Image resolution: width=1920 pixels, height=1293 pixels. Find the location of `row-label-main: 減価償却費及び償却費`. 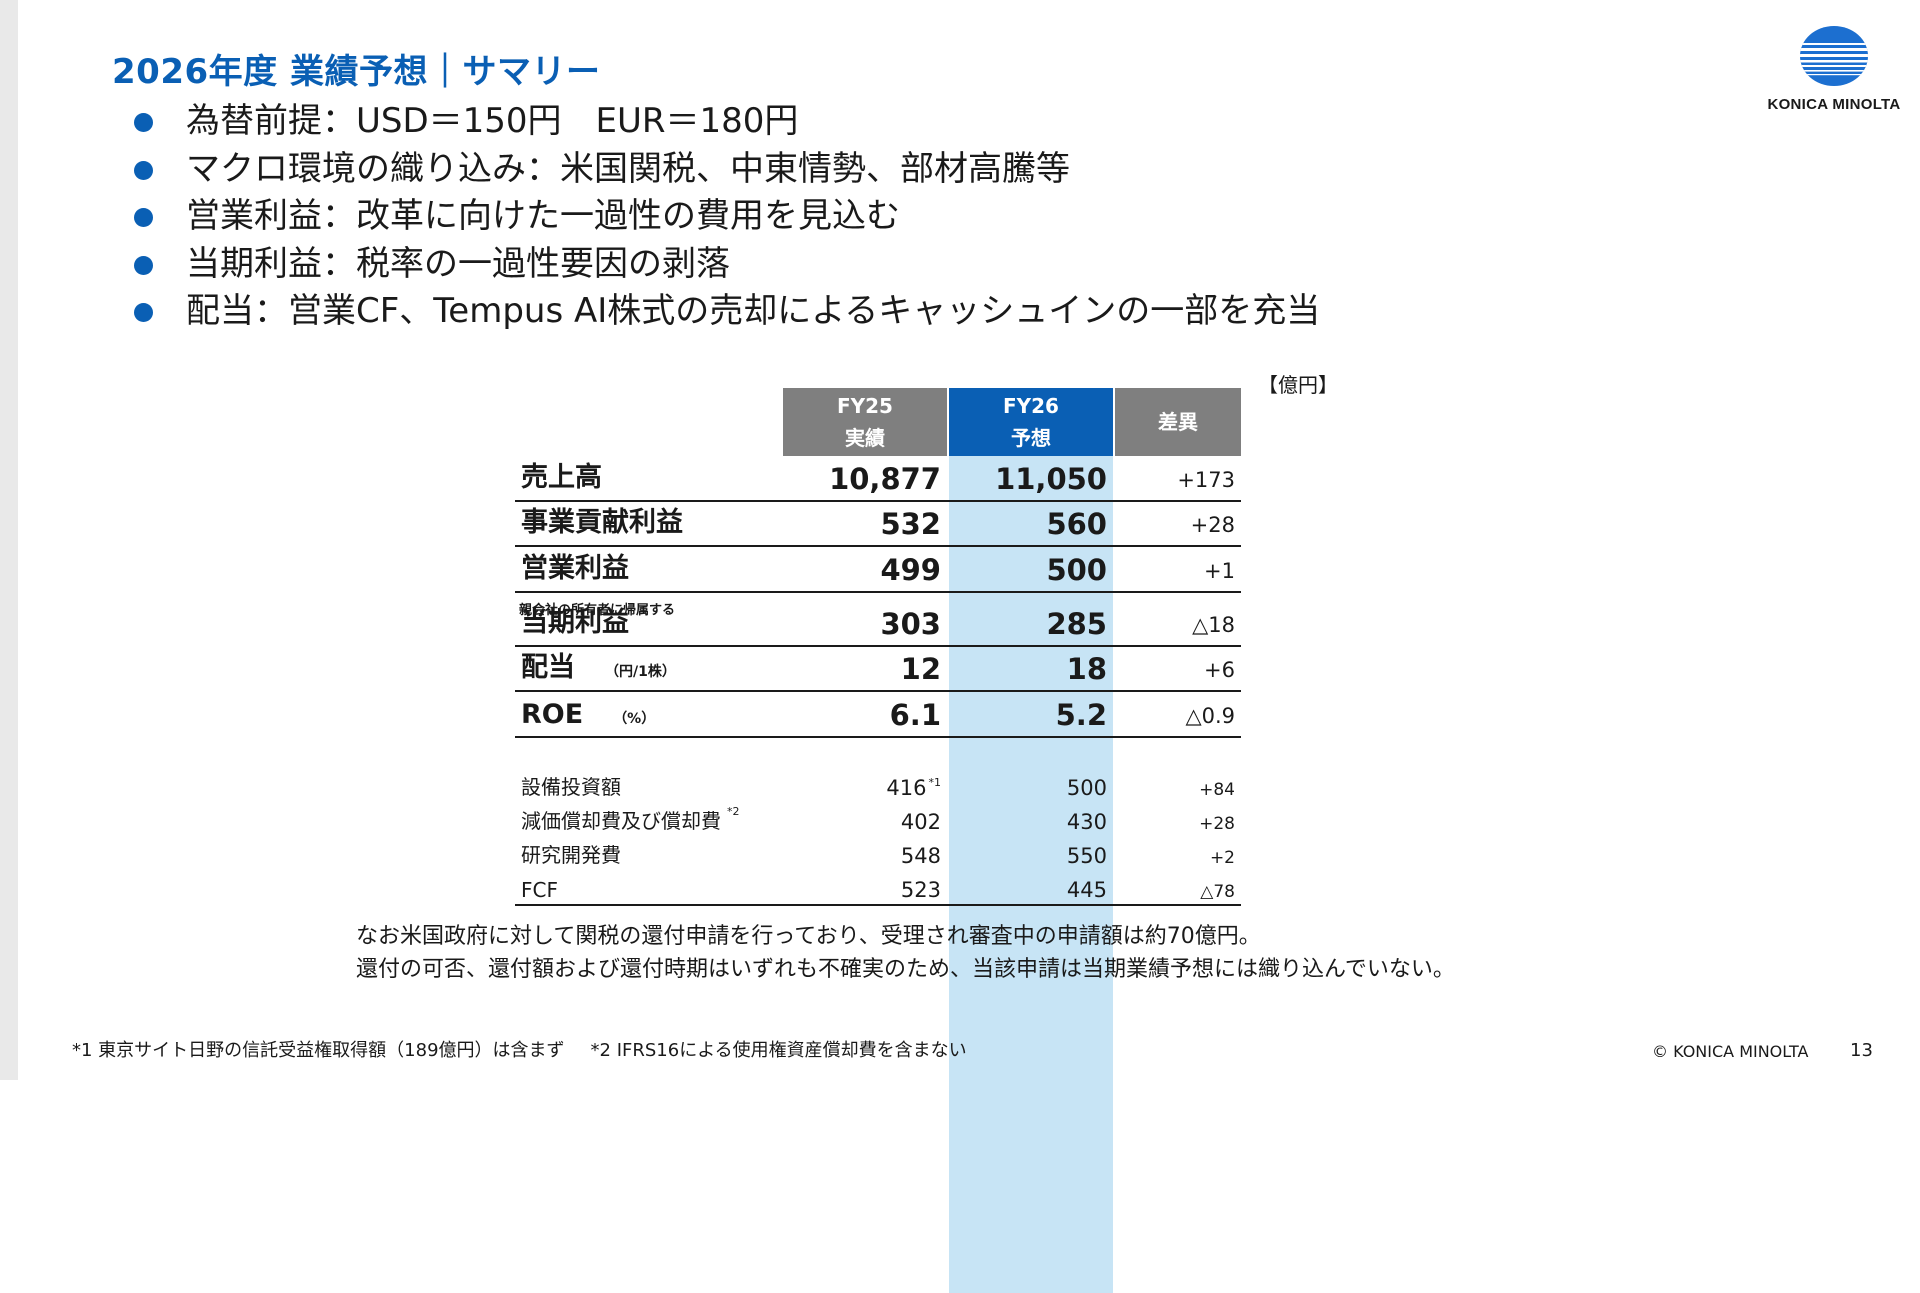

row-label-main: 減価償却費及び償却費 is located at coordinates (621, 821).